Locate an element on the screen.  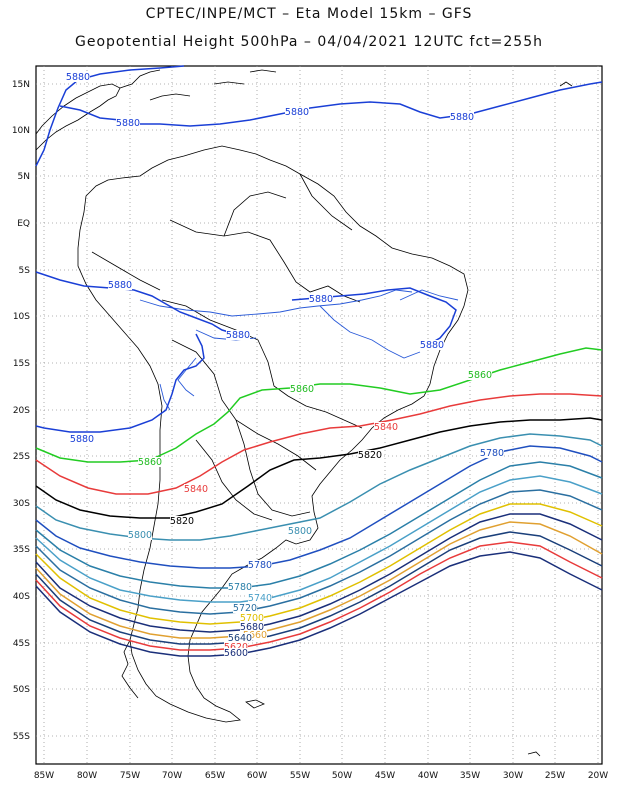
lon-tick-label: 80W is located at coordinates (87, 776).